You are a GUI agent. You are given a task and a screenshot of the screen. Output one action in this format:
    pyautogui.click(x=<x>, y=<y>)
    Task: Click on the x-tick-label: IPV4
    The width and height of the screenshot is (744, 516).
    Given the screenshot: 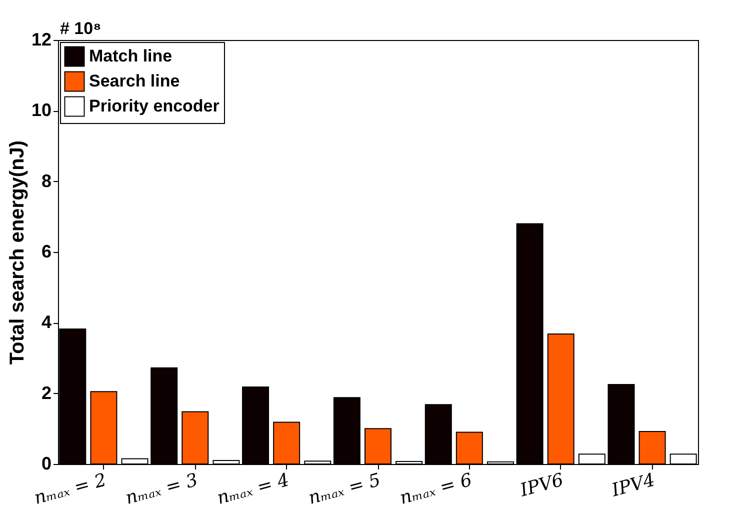 What is the action you would take?
    pyautogui.click(x=633, y=486)
    